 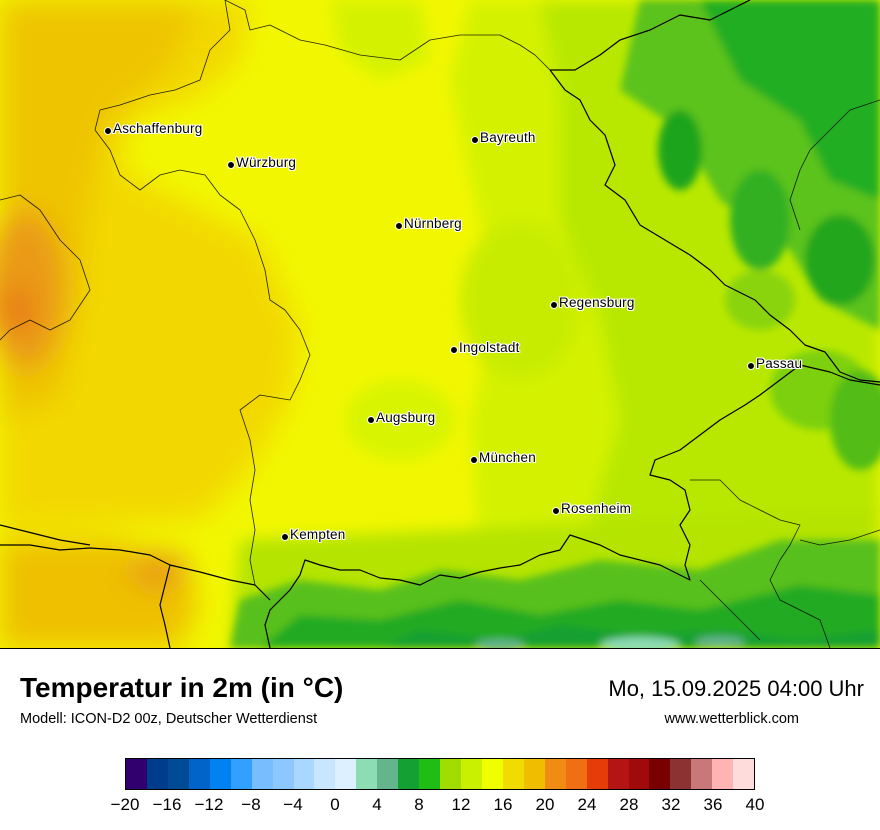 What do you see at coordinates (125, 804) in the screenshot?
I see `legend-tick-label: −20` at bounding box center [125, 804].